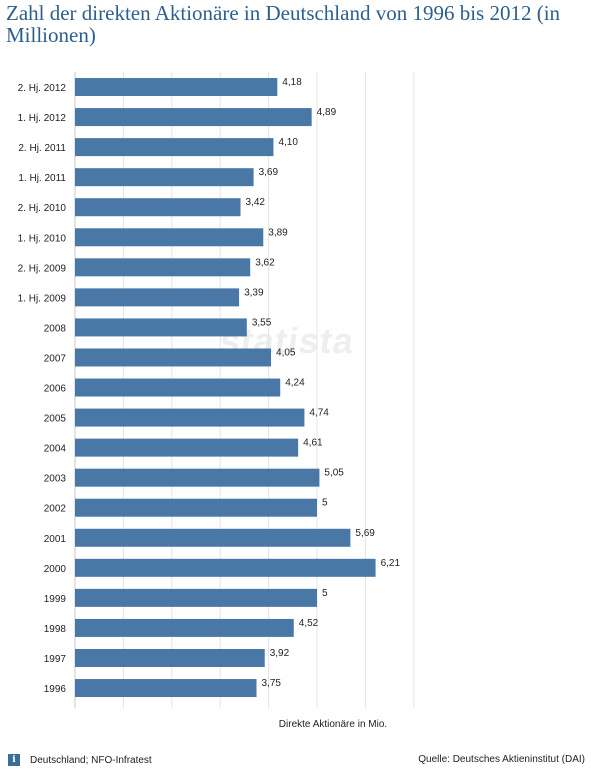 Image resolution: width=591 pixels, height=770 pixels. Describe the element at coordinates (55, 479) in the screenshot. I see `category-label: 2003` at that location.